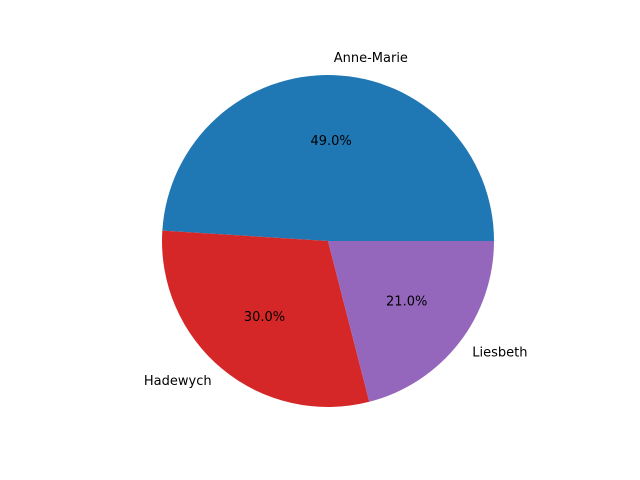  Describe the element at coordinates (406, 302) in the screenshot. I see `slice-percent-label: 21.0%` at that location.